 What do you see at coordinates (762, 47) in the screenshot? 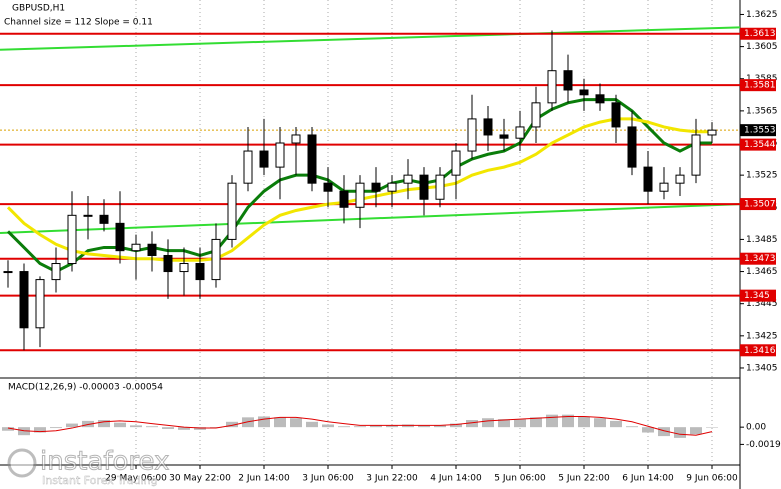
I see `y-tick-label: 1.3605` at bounding box center [762, 47].